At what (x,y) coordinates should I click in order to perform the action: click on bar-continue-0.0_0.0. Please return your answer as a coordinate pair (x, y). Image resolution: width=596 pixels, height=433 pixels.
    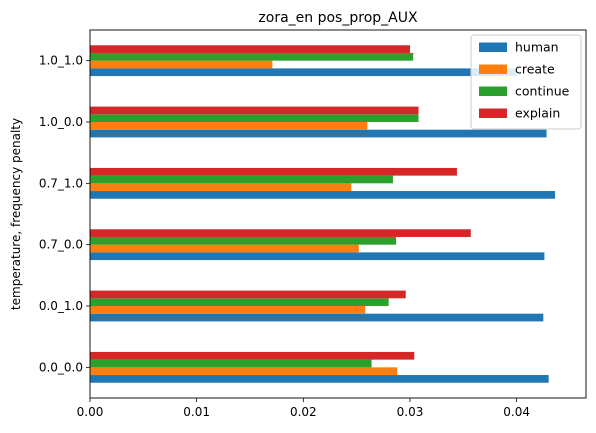
    Looking at the image, I should click on (231, 363).